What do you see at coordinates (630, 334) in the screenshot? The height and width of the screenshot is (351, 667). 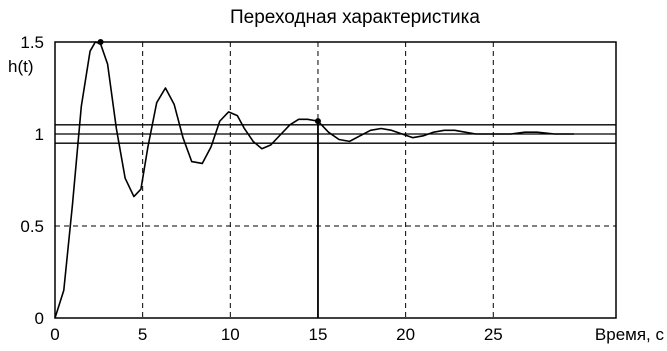 I see `x-axis-label: Время, с` at bounding box center [630, 334].